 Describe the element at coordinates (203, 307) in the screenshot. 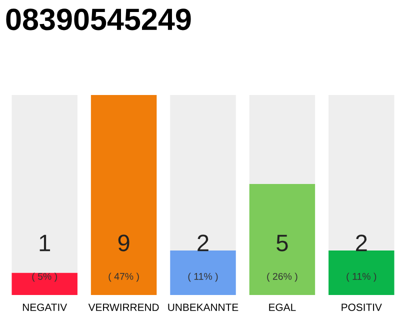

I see `x-tick-label: UNBEKANNTE` at that location.